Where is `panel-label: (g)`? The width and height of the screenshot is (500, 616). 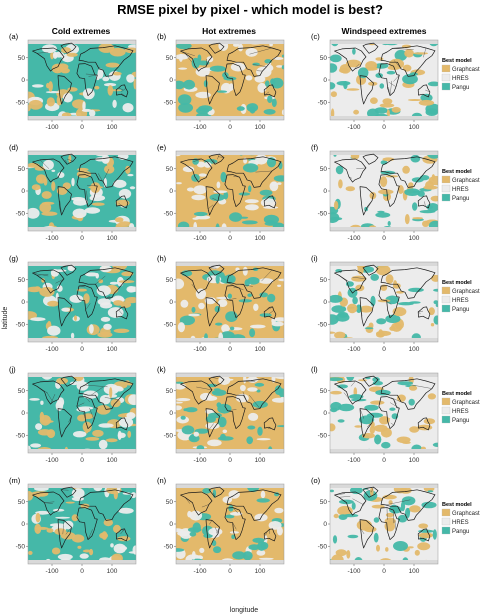 panel-label: (g) is located at coordinates (14, 258).